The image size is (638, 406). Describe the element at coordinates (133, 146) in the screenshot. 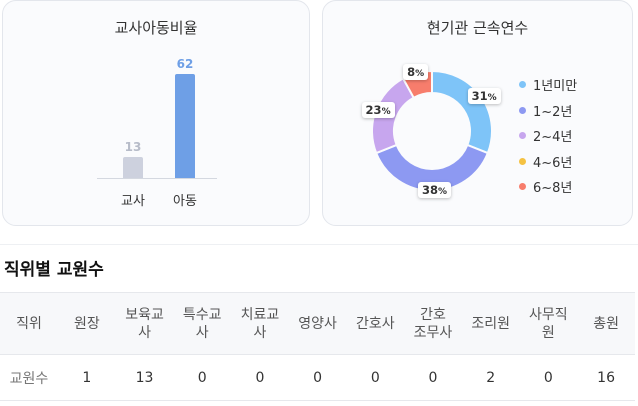

I see `ratio-bar-value: 13` at that location.